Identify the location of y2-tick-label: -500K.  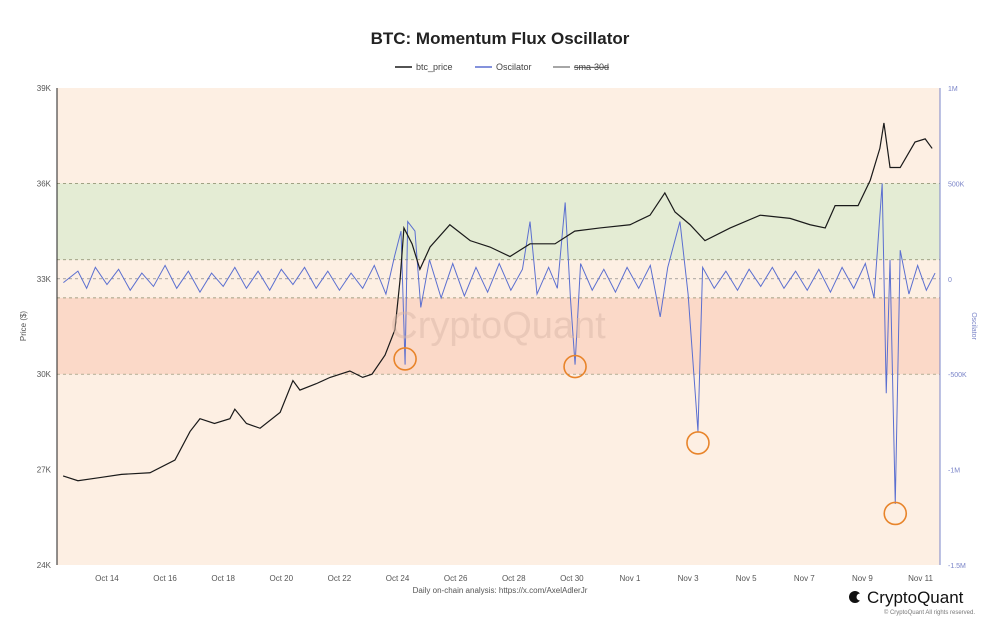
(957, 375).